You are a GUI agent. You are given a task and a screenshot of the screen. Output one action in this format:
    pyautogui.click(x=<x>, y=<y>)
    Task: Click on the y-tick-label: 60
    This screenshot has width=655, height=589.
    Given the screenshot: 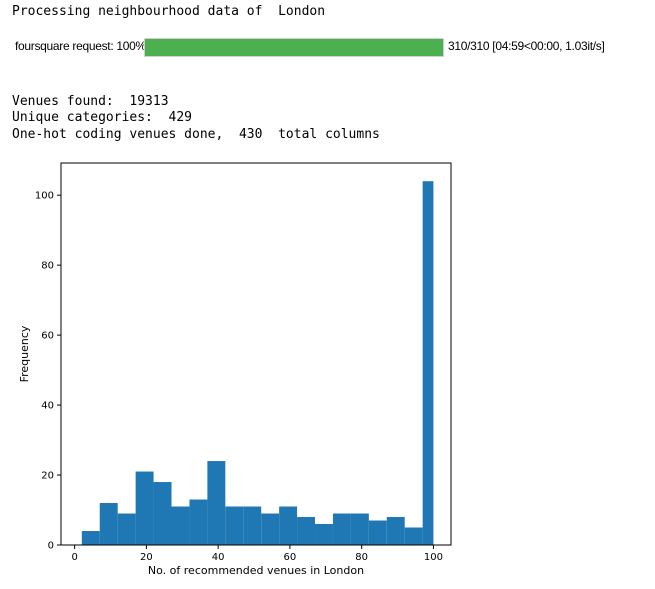 What is the action you would take?
    pyautogui.click(x=47, y=336)
    